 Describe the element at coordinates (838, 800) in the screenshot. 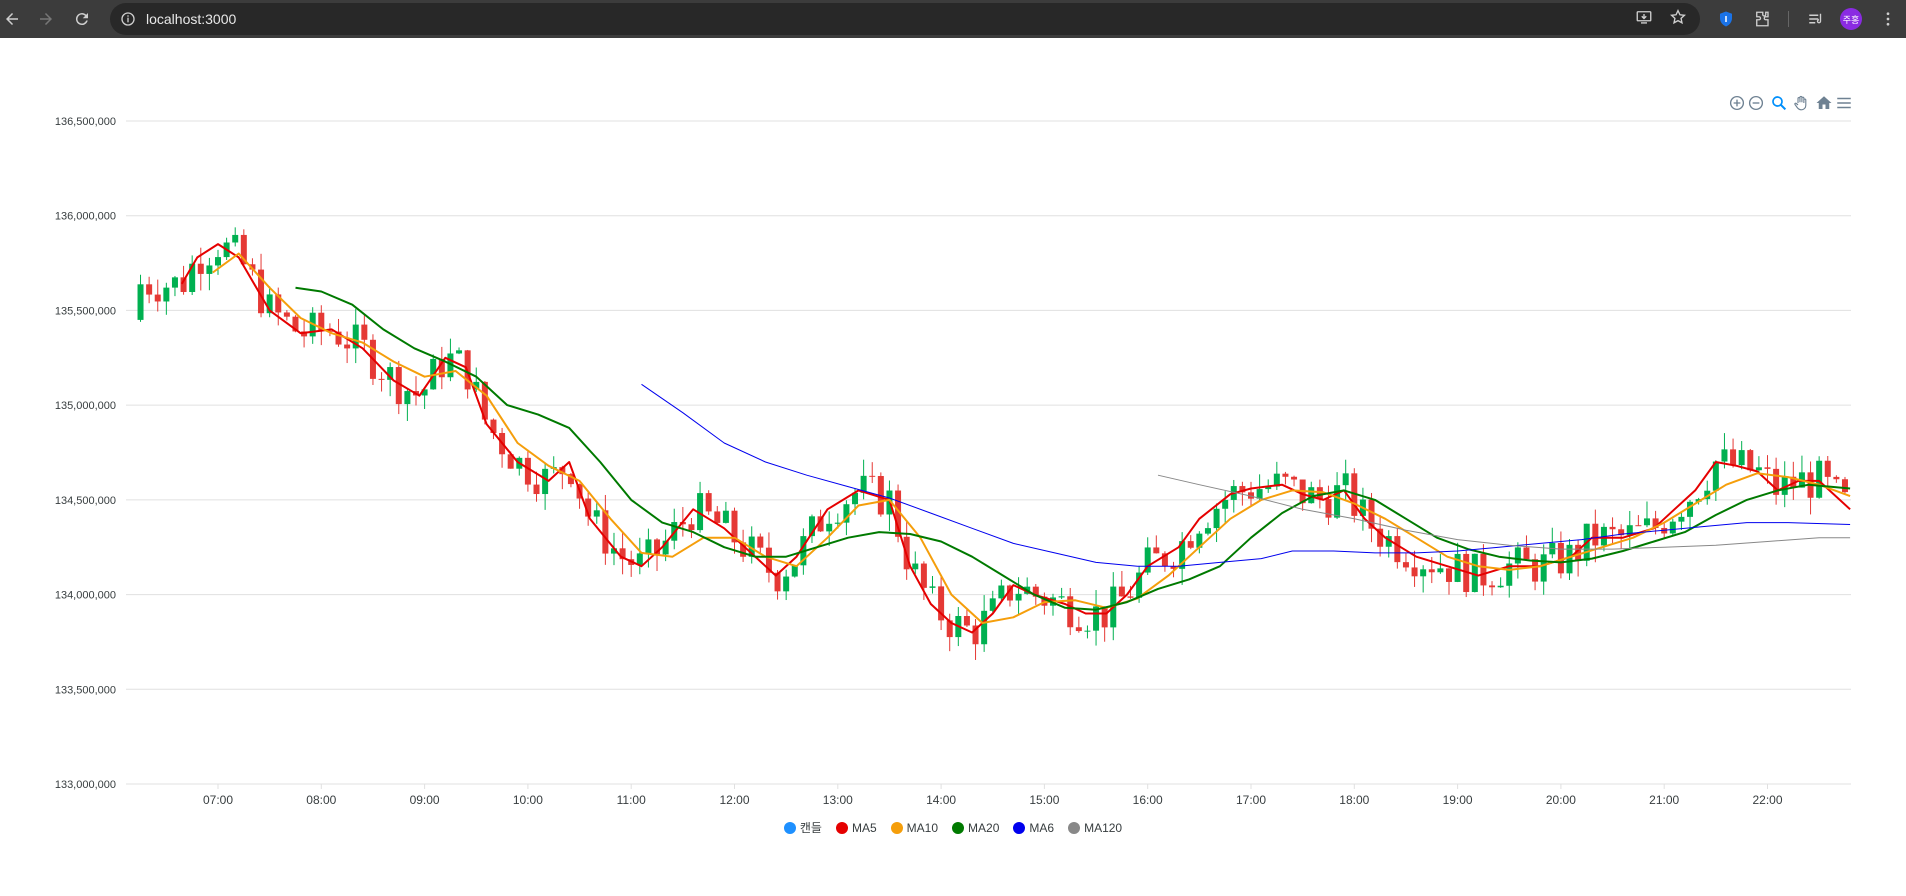

I see `x-tick-label: 13:00` at that location.